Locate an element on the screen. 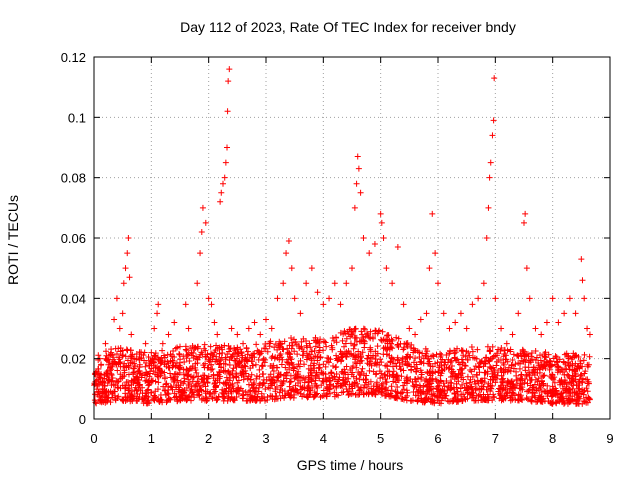 The image size is (640, 480). x-tick-label: 5 is located at coordinates (380, 438).